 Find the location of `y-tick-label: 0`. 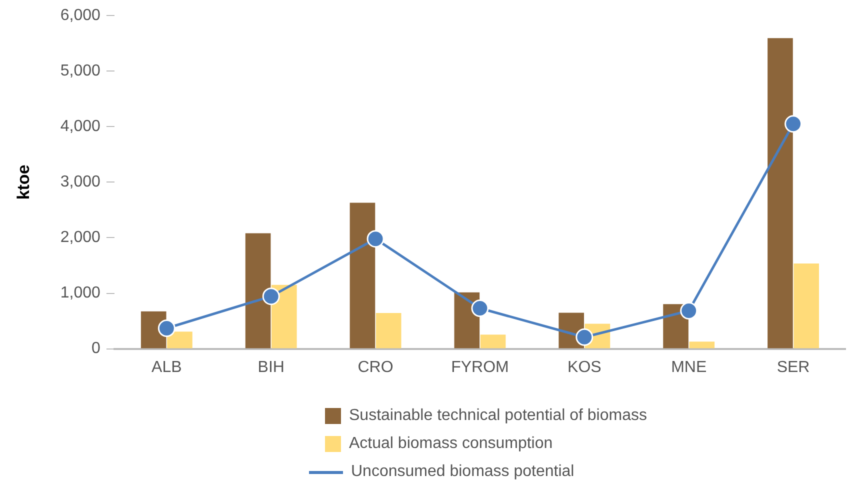

y-tick-label: 0 is located at coordinates (96, 349).